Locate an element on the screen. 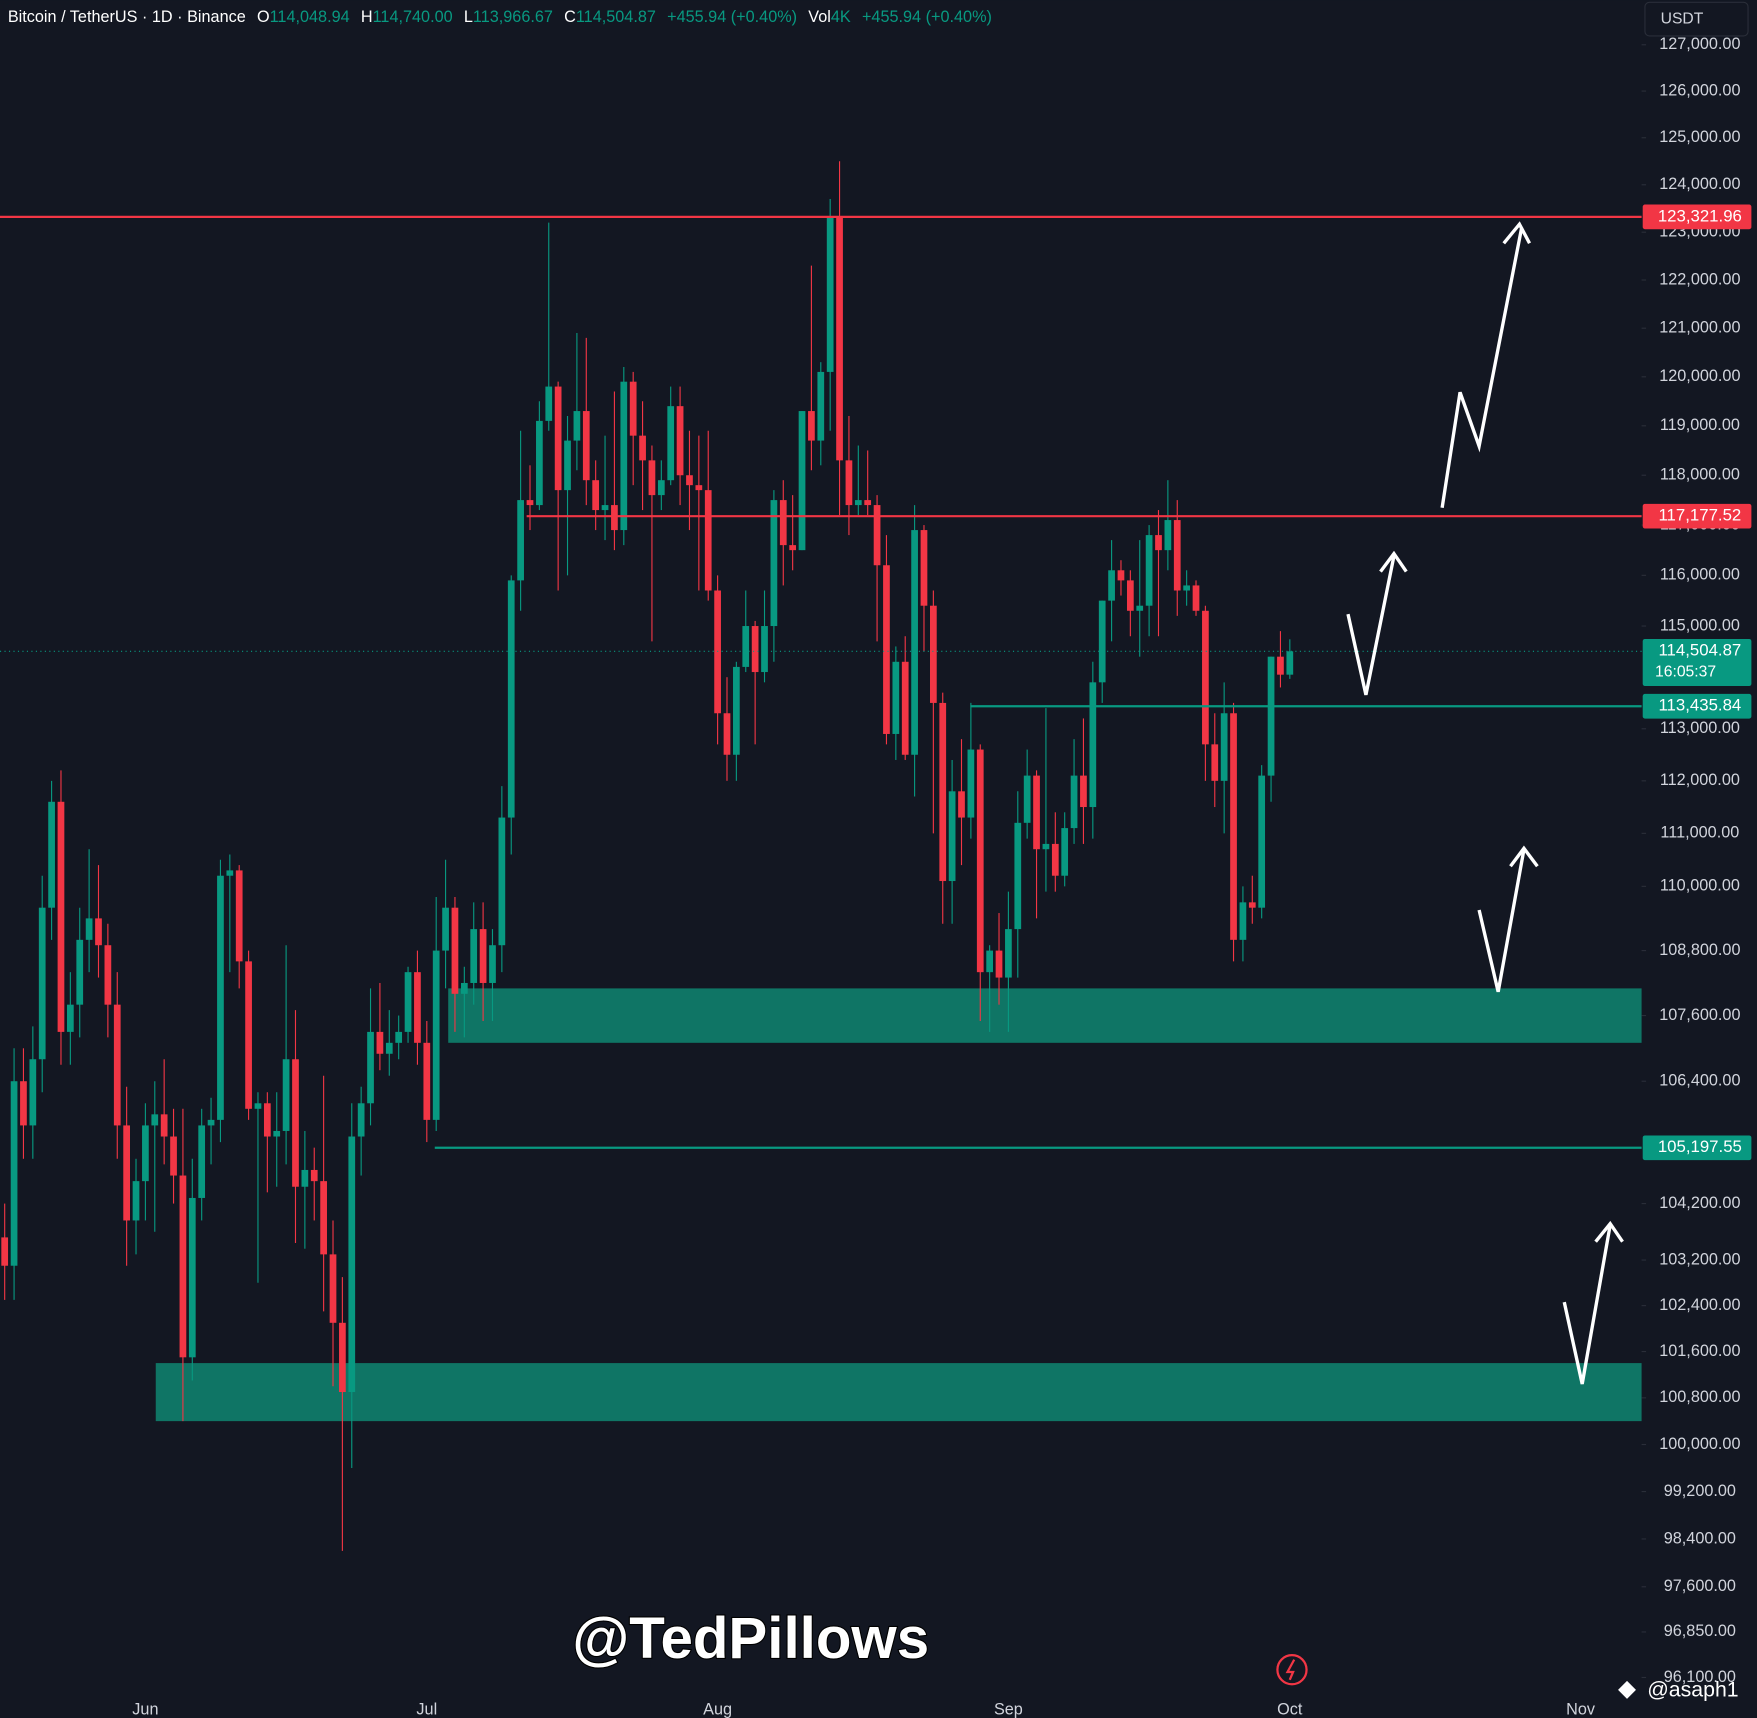 Image resolution: width=1757 pixels, height=1718 pixels. alert-icon is located at coordinates (1292, 1670).